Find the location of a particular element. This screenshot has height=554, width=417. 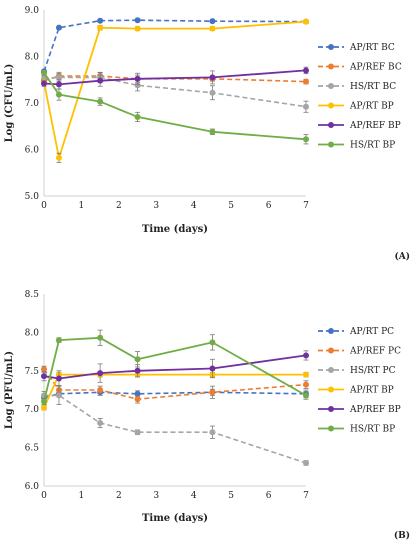

series-ap-rt-bp is located at coordinates (175, 391).